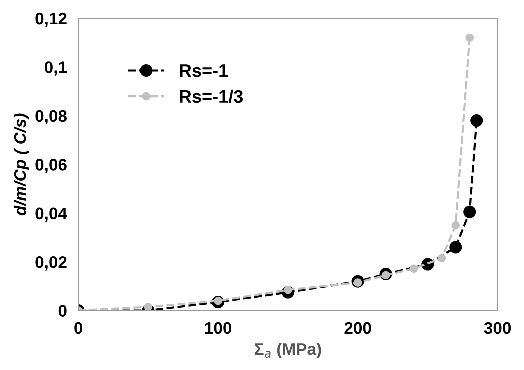  What do you see at coordinates (56, 69) in the screenshot?
I see `y-tick-label: 0,1` at bounding box center [56, 69].